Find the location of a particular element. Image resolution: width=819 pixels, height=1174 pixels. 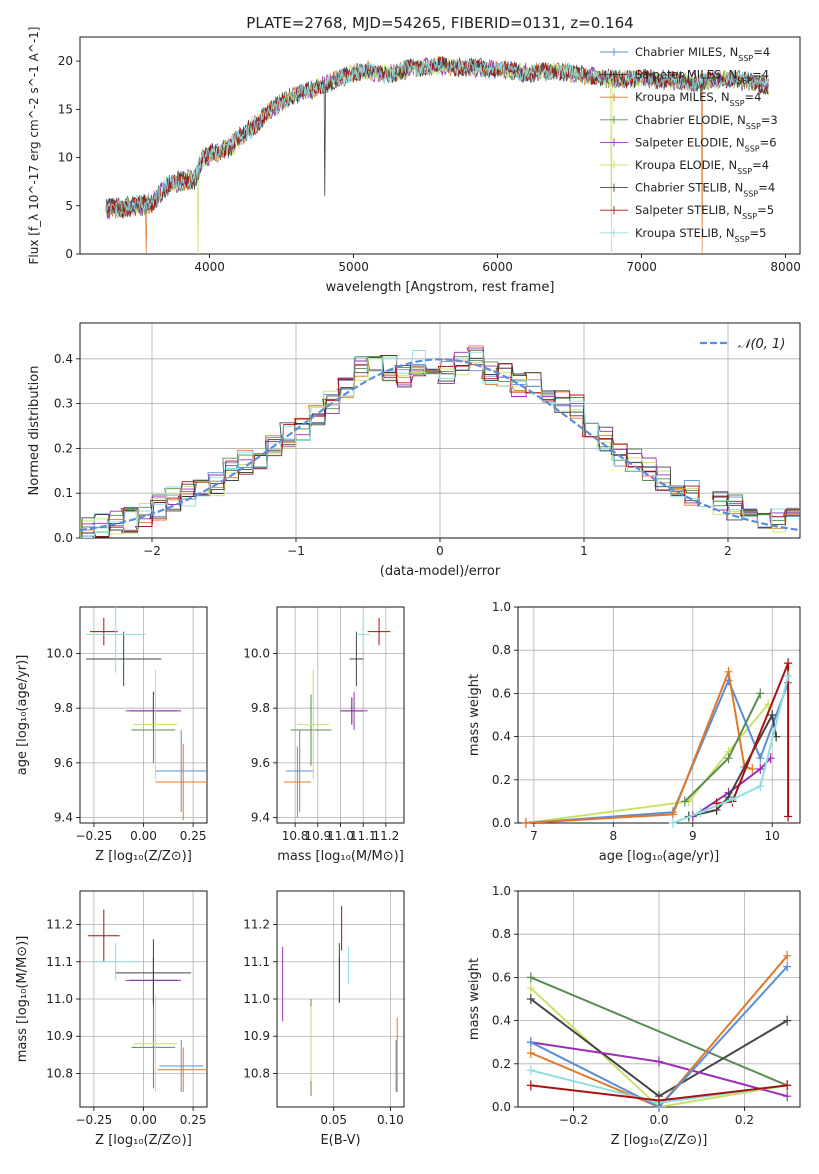

y-tick-label: 11.0 is located at coordinates (59, 999).